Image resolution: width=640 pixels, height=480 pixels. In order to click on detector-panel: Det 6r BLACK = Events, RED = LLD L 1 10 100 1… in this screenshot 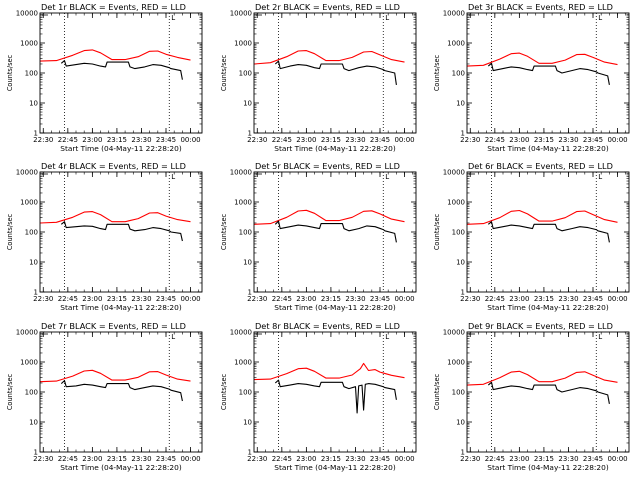, I will do `click(531, 236)`.